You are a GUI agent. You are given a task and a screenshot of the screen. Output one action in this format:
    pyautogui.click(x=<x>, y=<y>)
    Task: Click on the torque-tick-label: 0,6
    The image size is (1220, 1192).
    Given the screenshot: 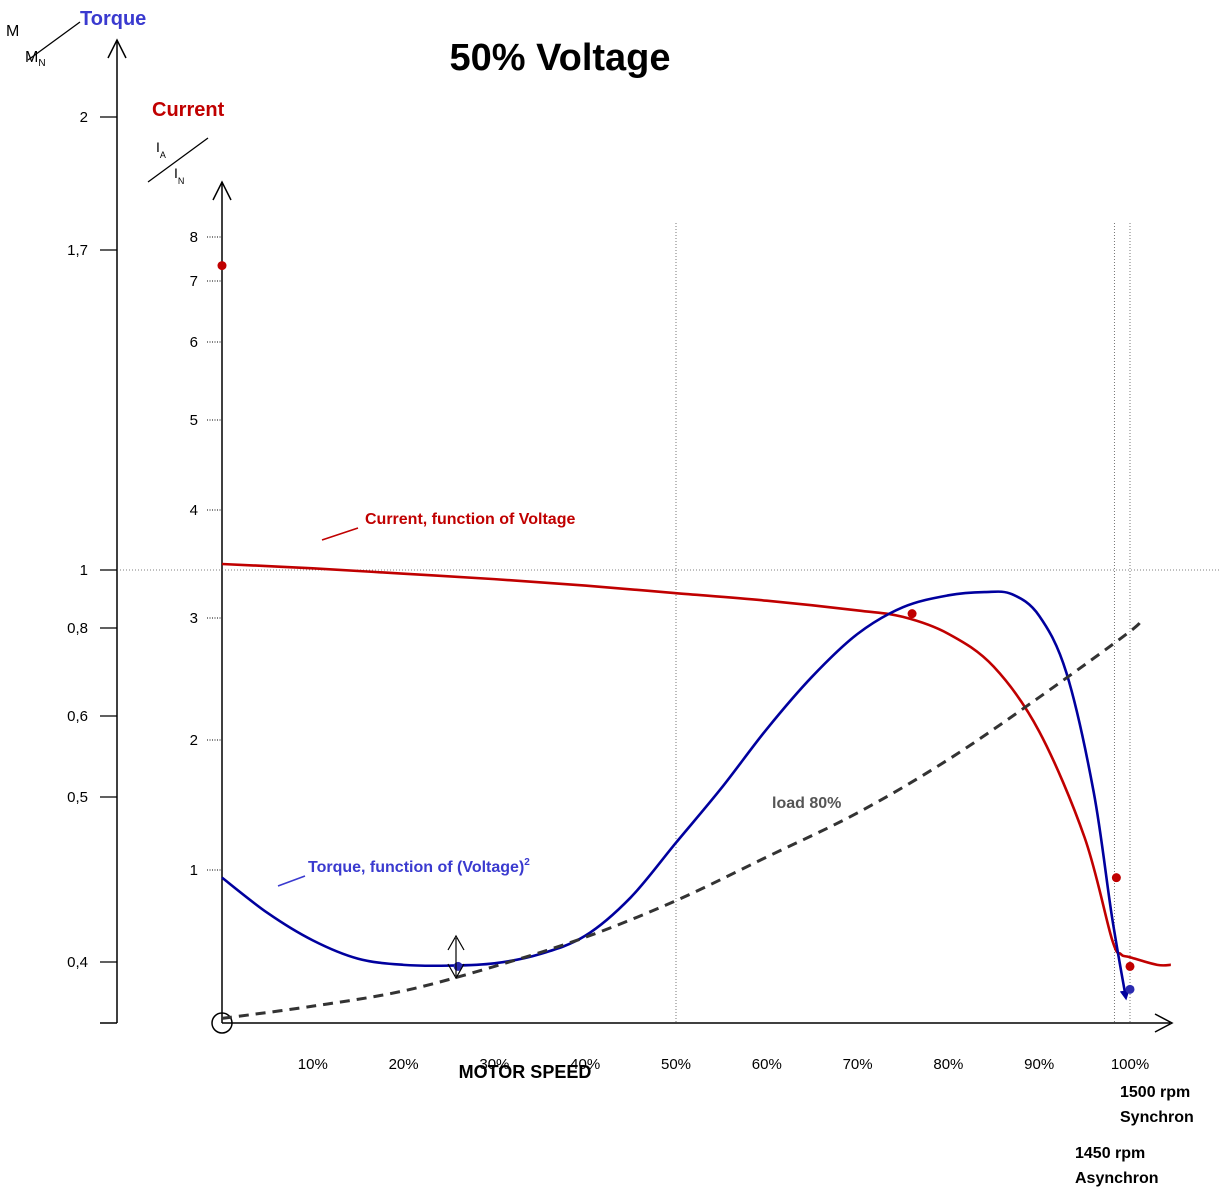 What is the action you would take?
    pyautogui.click(x=77, y=716)
    